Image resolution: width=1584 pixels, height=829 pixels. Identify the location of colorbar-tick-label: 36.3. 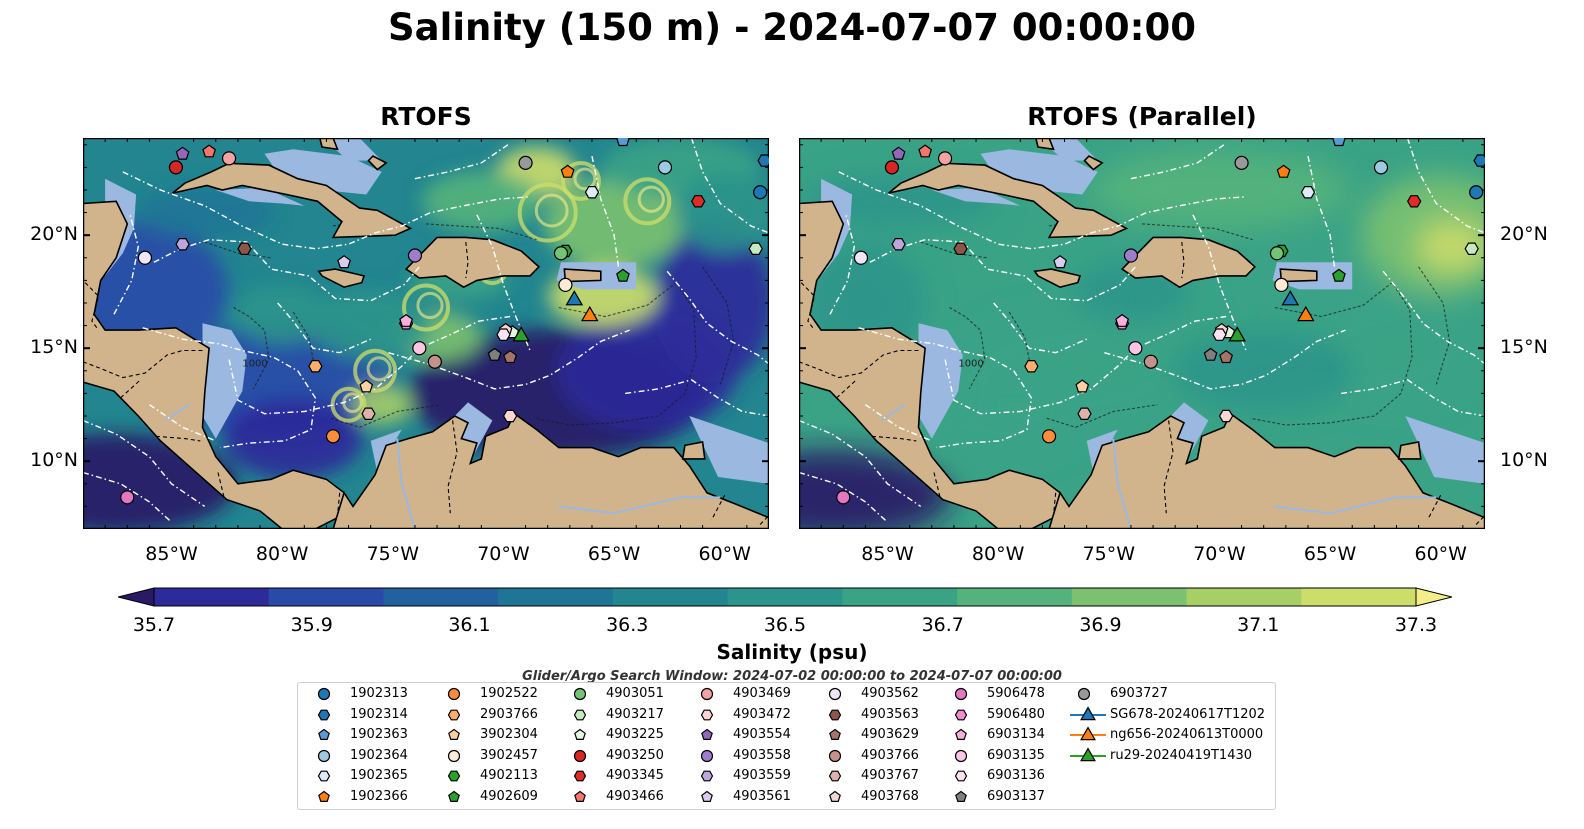
(627, 625).